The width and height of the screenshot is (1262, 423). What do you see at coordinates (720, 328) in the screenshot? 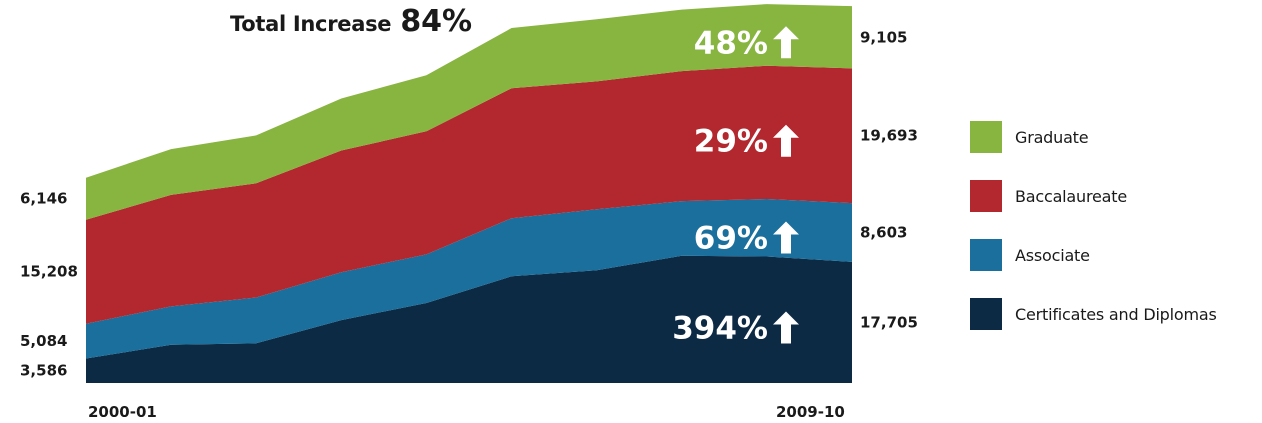
I see `percent-change-certificates-and-diplomas: 394%` at bounding box center [720, 328].